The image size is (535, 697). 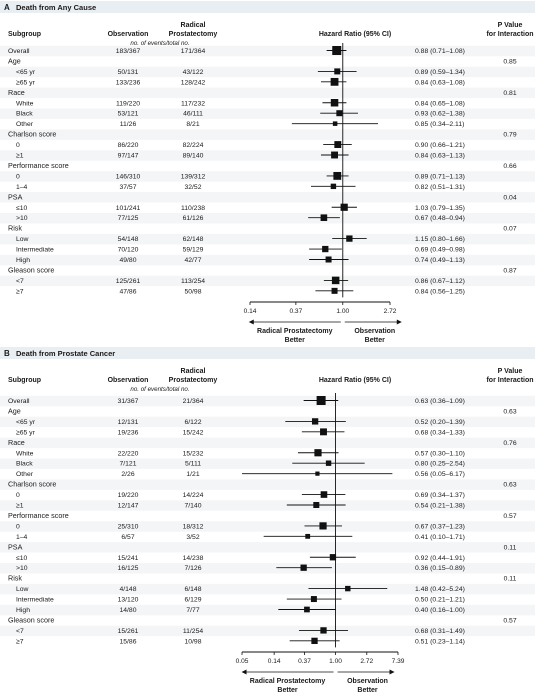 I want to click on table-row: ≤10 101/241 110/238 1.03 (0.79–1.35), so click(x=240, y=207).